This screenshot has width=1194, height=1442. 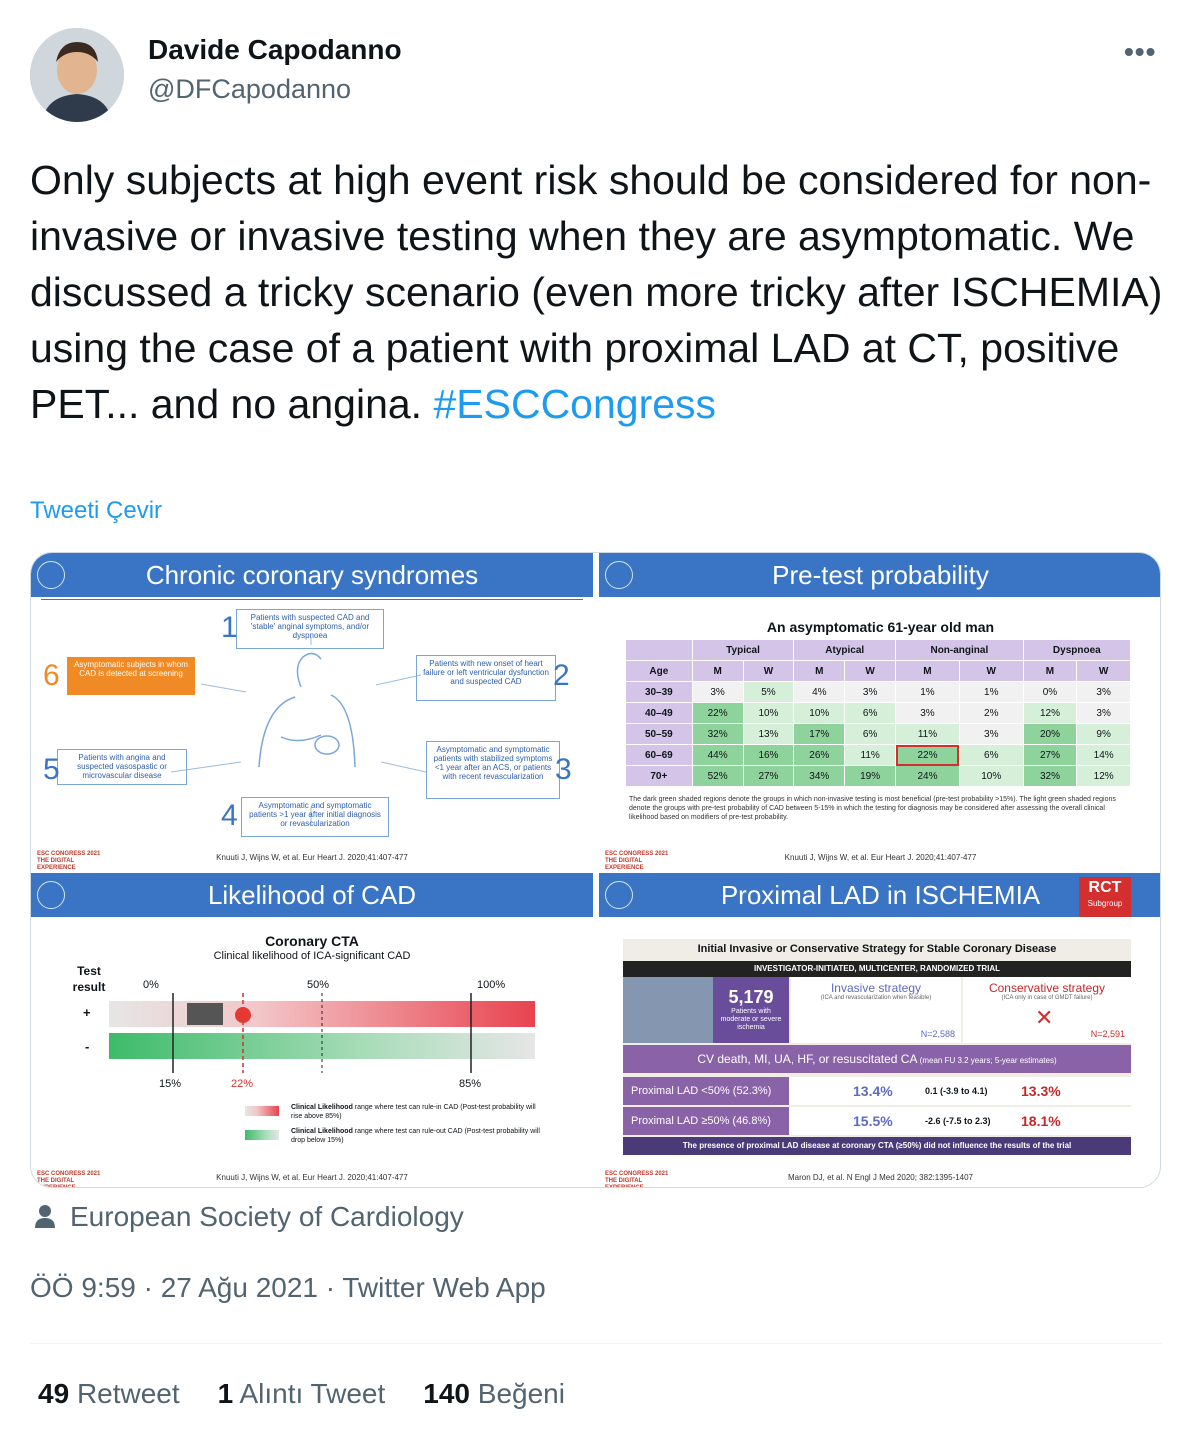 I want to click on person-icon, so click(x=45, y=1216).